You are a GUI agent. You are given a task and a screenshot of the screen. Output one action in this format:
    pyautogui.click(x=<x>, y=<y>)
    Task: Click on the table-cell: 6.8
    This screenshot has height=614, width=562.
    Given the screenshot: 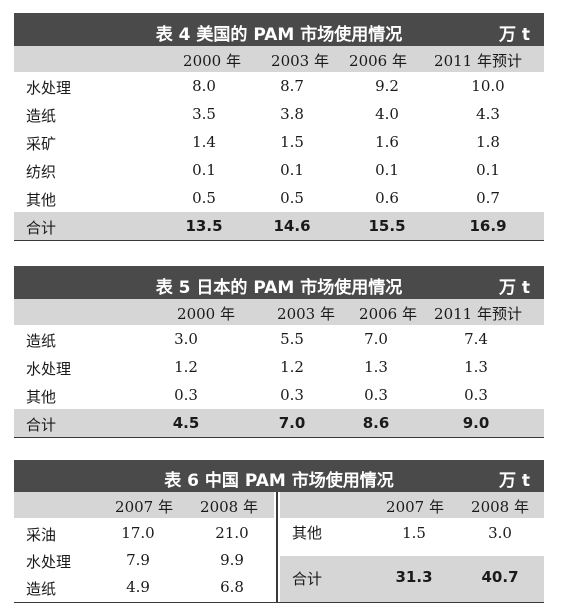 What is the action you would take?
    pyautogui.click(x=232, y=587)
    